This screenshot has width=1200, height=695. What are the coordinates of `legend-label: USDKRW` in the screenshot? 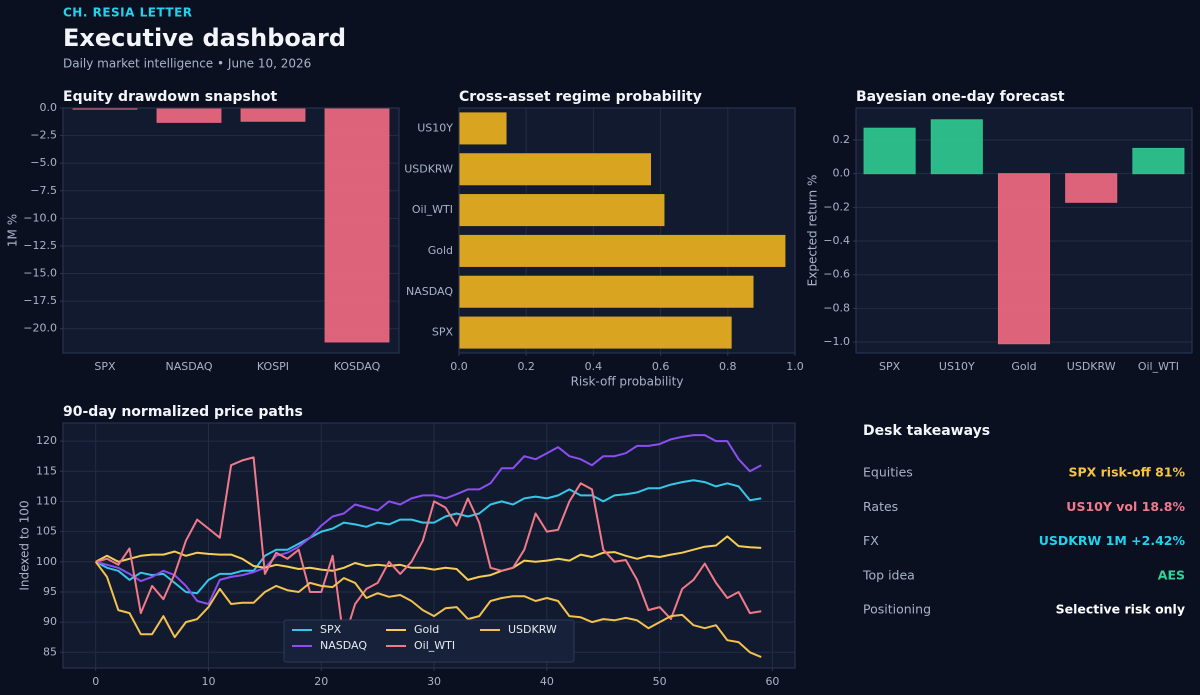 It's located at (532, 629).